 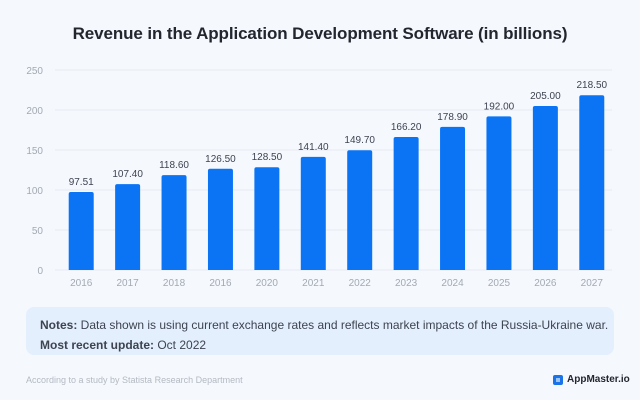 What do you see at coordinates (558, 379) in the screenshot?
I see `appmaster-logo-icon` at bounding box center [558, 379].